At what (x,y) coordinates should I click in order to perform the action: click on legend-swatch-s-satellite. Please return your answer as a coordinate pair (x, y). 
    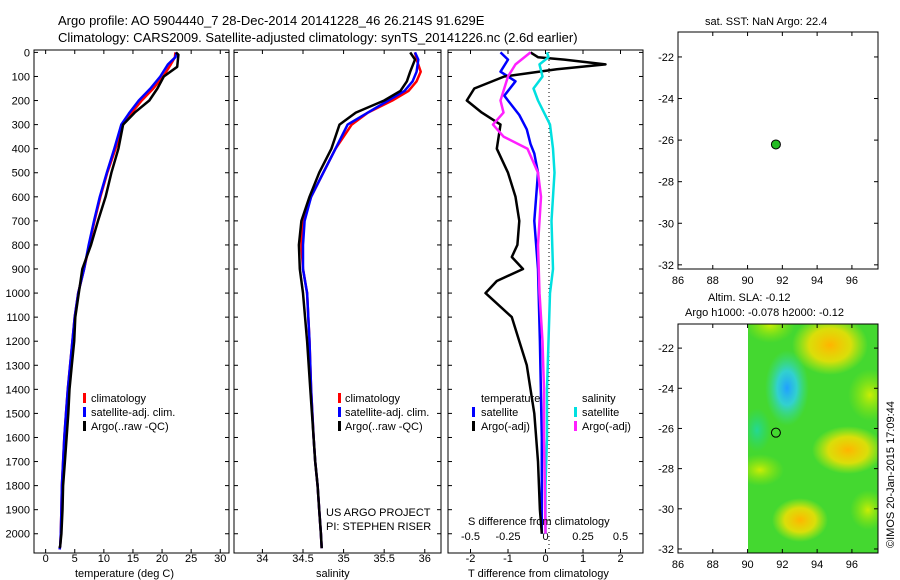
    Looking at the image, I should click on (575, 412).